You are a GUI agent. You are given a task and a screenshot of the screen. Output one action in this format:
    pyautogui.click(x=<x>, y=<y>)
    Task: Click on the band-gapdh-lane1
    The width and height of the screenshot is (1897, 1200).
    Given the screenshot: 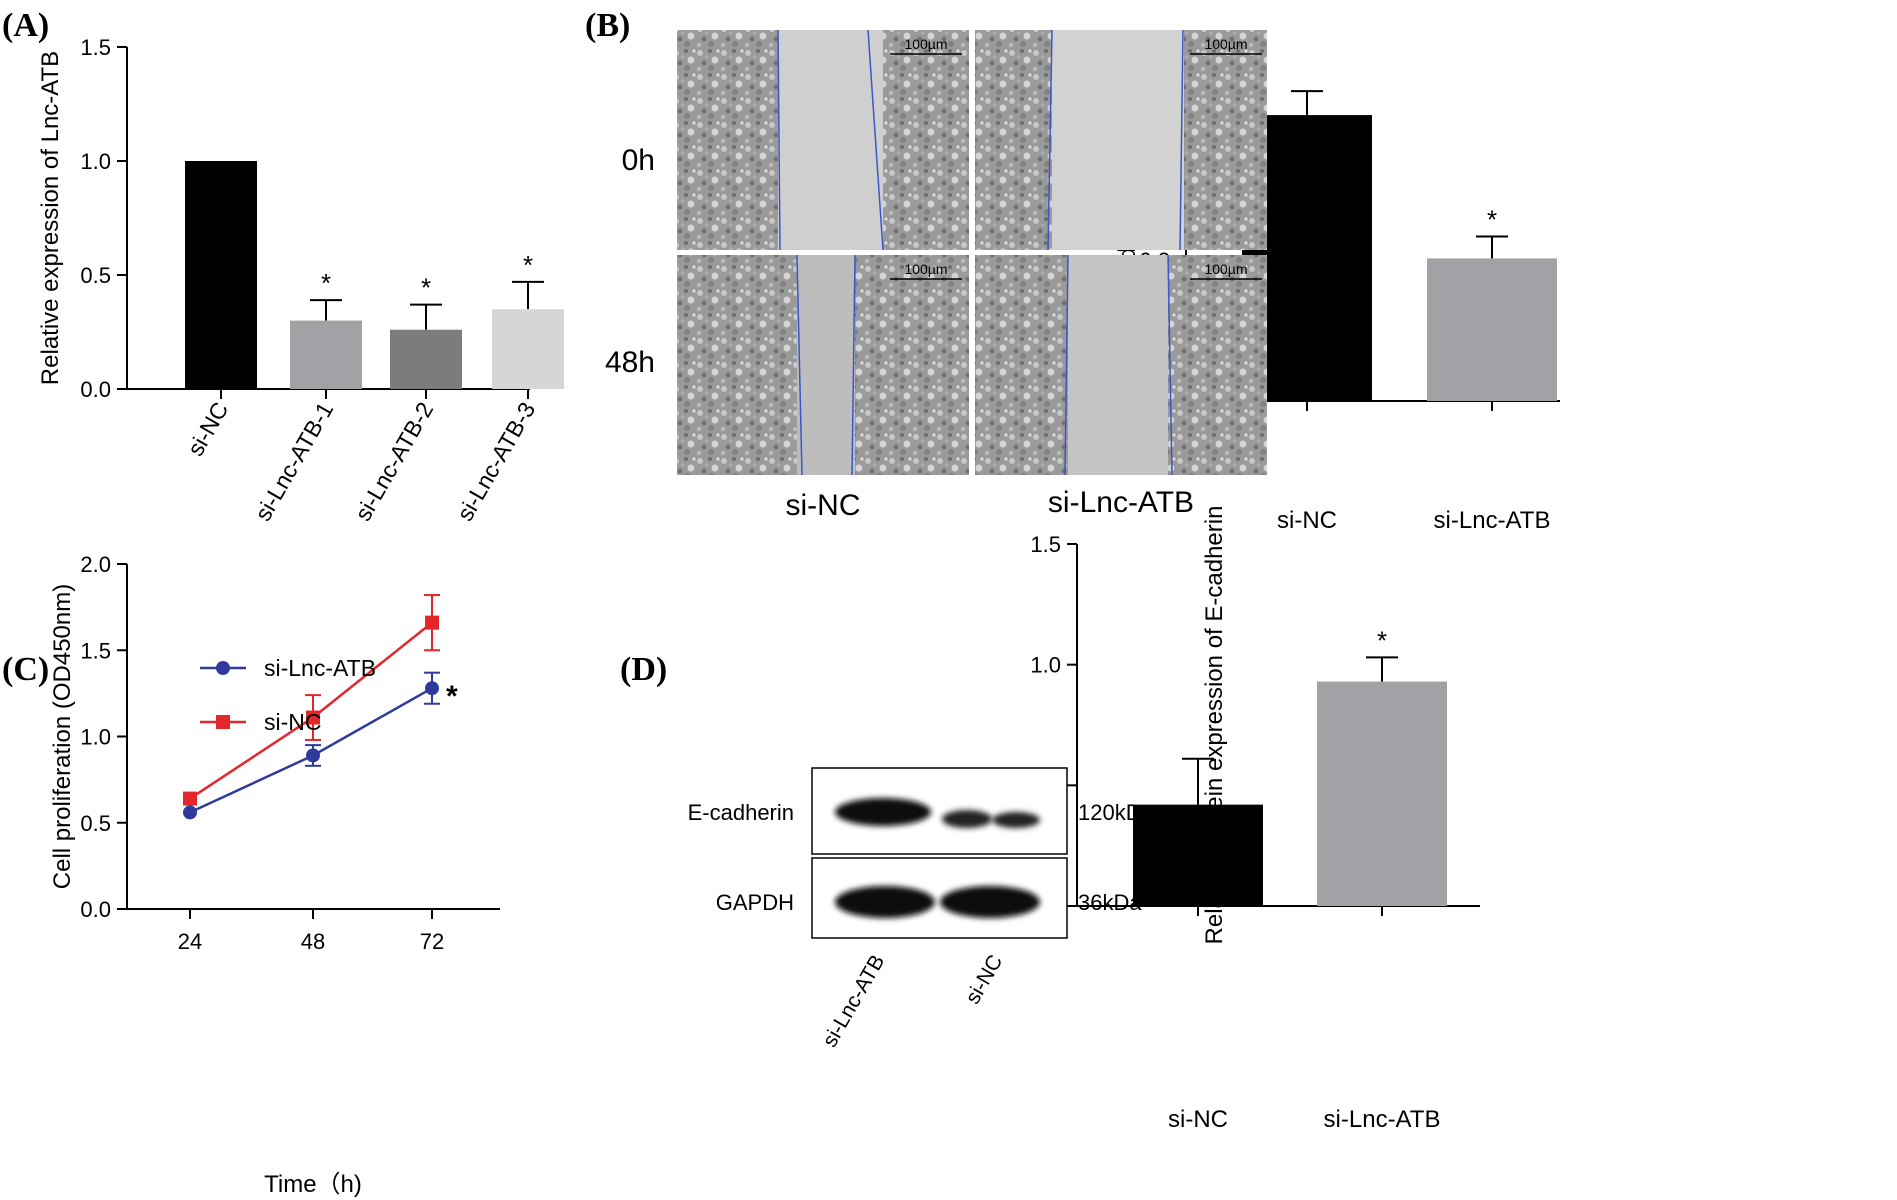 What is the action you would take?
    pyautogui.click(x=885, y=902)
    